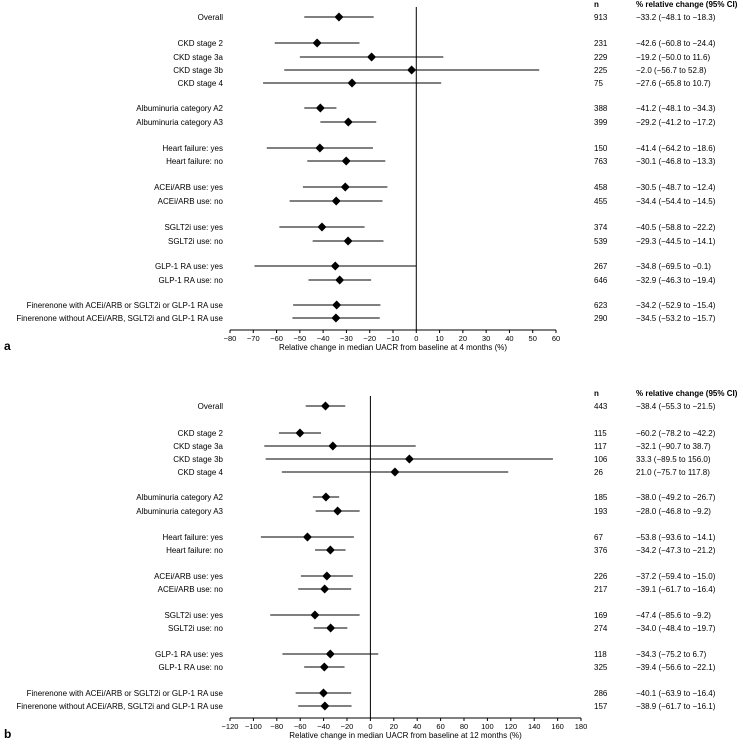  What do you see at coordinates (601, 706) in the screenshot?
I see `panel-b-row-n: 157` at bounding box center [601, 706].